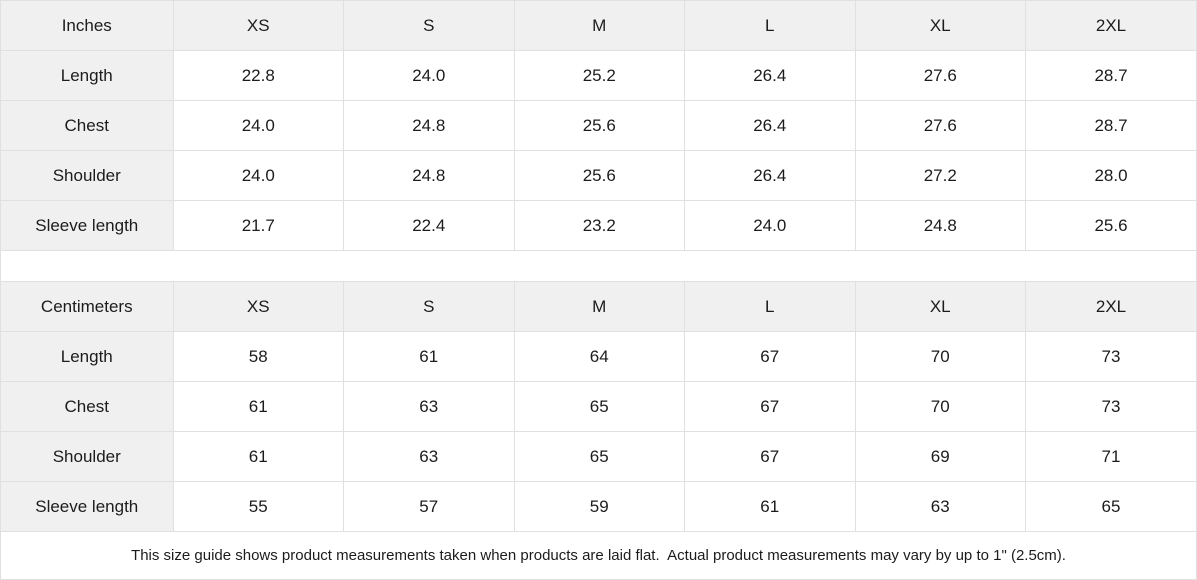 The width and height of the screenshot is (1197, 580). I want to click on table-row-length: Length 22.8 24.0 25.2 26.4 27.6 28.7, so click(598, 75).